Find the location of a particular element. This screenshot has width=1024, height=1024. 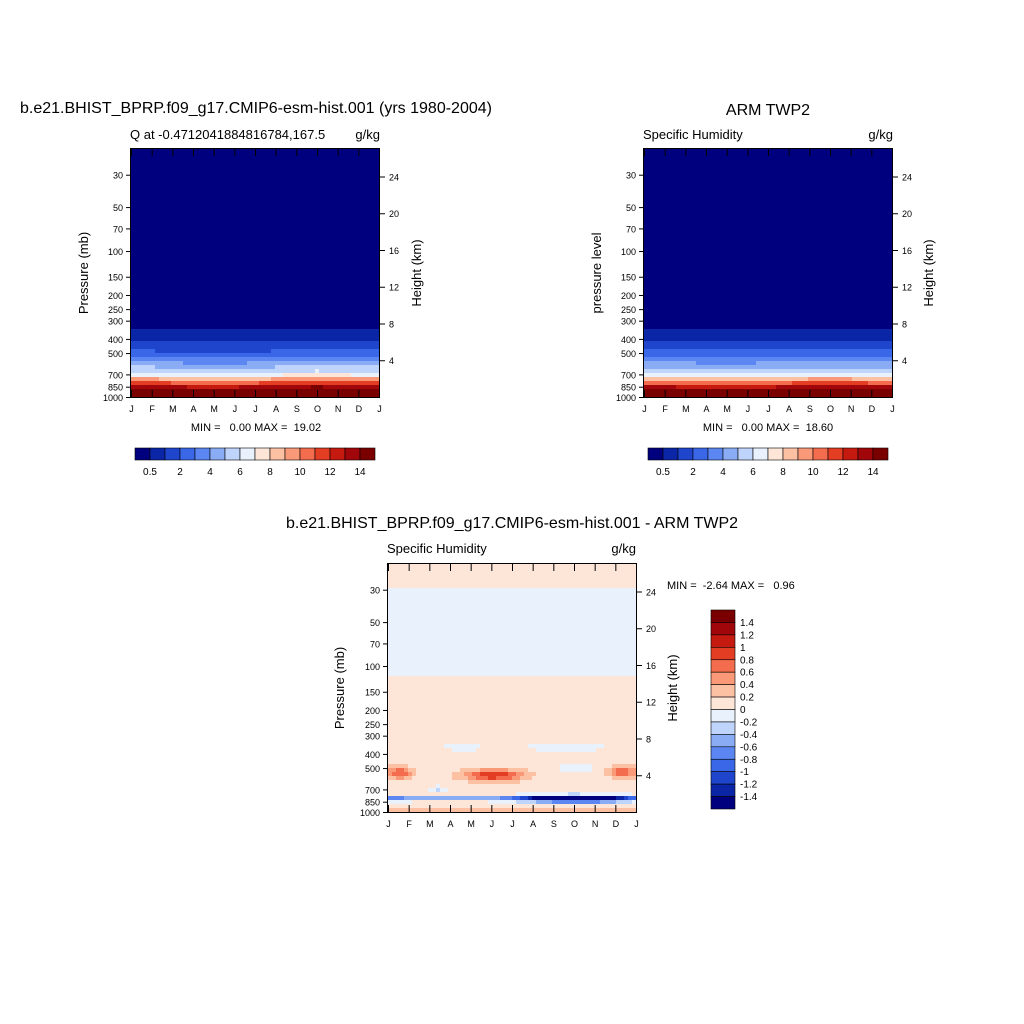

x-tick-label: M is located at coordinates (173, 409).